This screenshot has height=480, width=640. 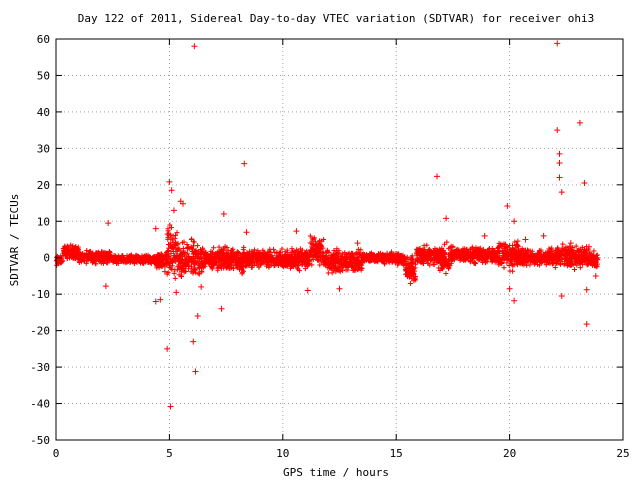 What do you see at coordinates (46, 258) in the screenshot?
I see `y-tick-label: 0` at bounding box center [46, 258].